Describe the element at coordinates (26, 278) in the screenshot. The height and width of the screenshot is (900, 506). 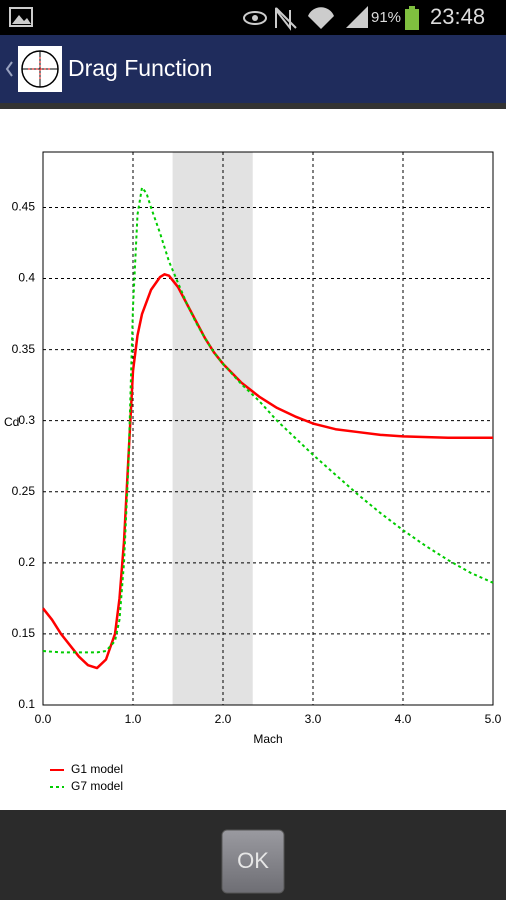
I see `y-tick-label: 0.4` at that location.